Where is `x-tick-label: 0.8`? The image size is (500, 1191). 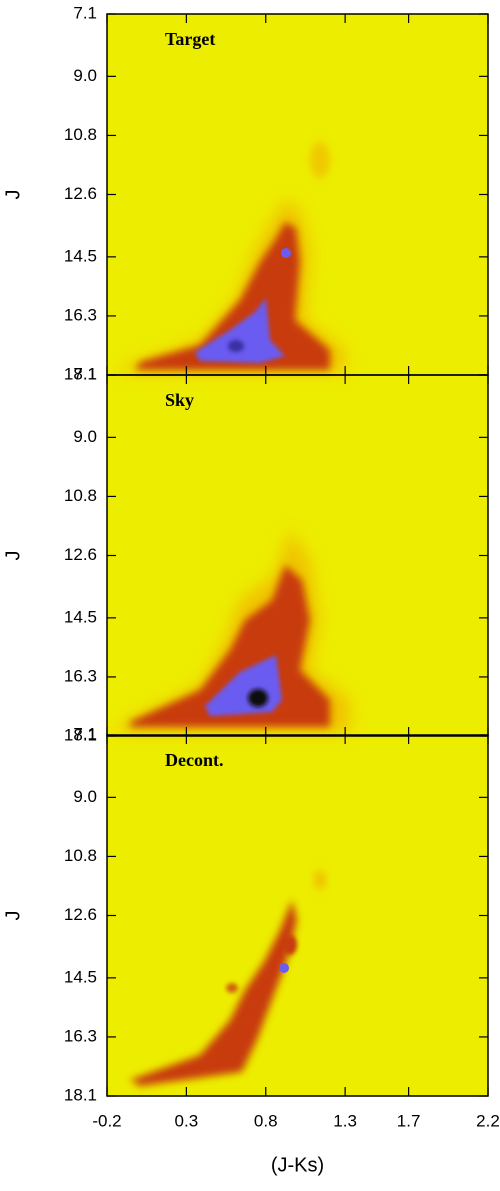 x-tick-label: 0.8 is located at coordinates (266, 1120).